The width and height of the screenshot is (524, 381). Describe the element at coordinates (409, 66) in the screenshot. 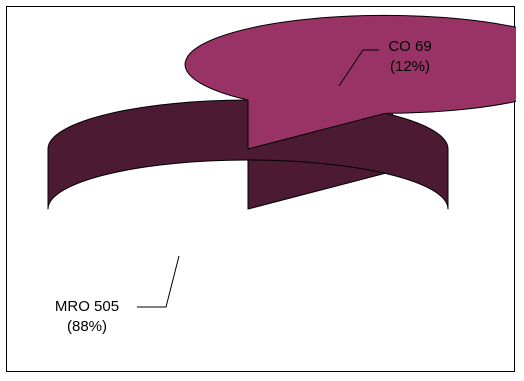

I see `label-co-percent: (12%)` at that location.